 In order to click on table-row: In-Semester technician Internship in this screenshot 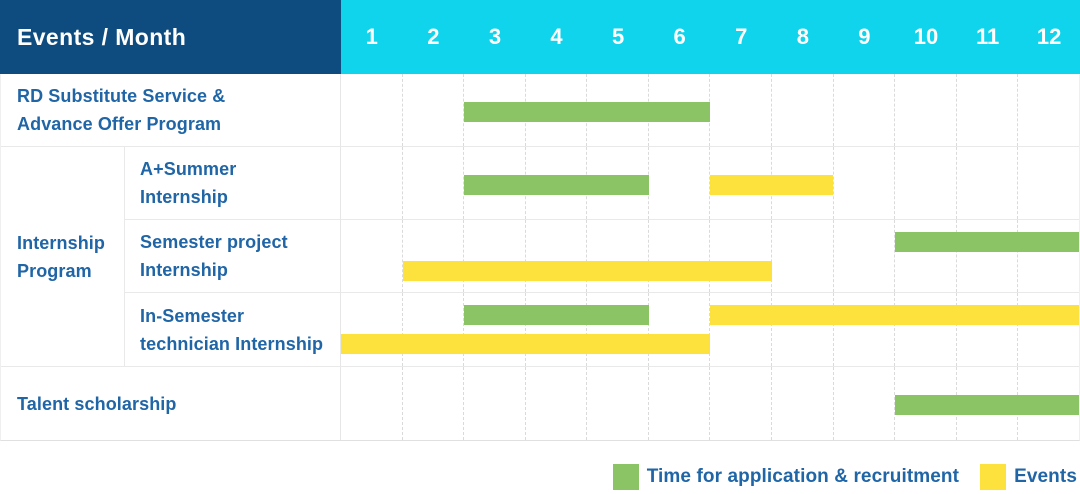, I will do `click(602, 329)`.